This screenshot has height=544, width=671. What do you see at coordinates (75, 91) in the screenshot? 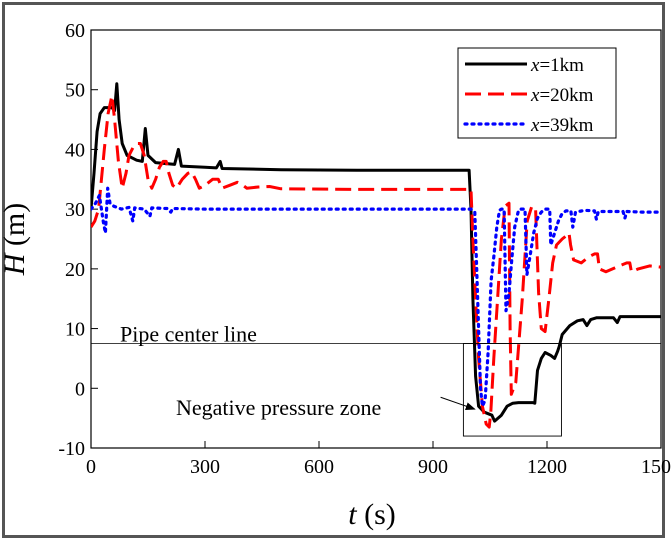
I see `y-tick-label: 50` at bounding box center [75, 91].